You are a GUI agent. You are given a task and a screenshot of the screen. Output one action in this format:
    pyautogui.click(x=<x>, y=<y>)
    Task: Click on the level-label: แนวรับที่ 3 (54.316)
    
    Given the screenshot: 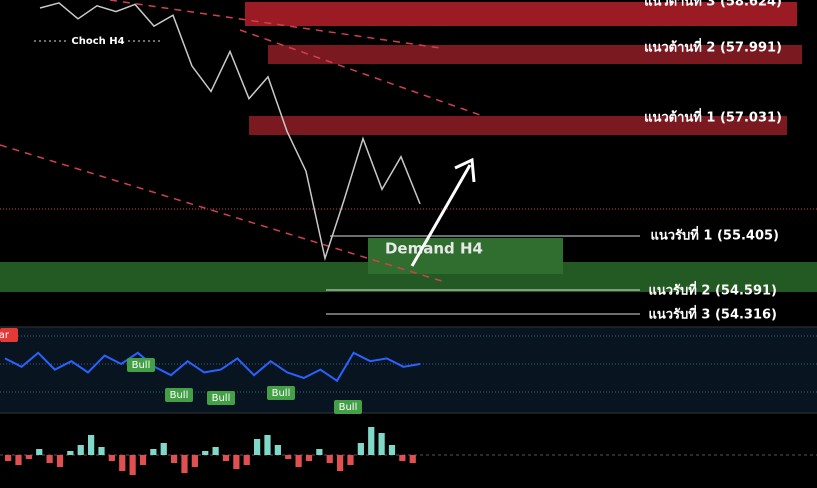 What is the action you would take?
    pyautogui.click(x=712, y=314)
    